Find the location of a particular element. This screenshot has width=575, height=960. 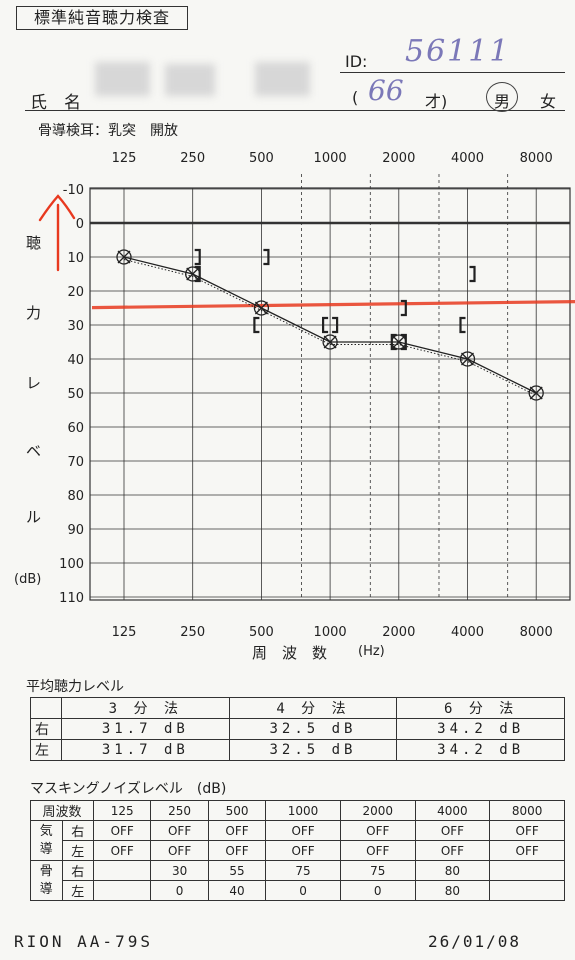

mask-freq: 1000 is located at coordinates (303, 810).